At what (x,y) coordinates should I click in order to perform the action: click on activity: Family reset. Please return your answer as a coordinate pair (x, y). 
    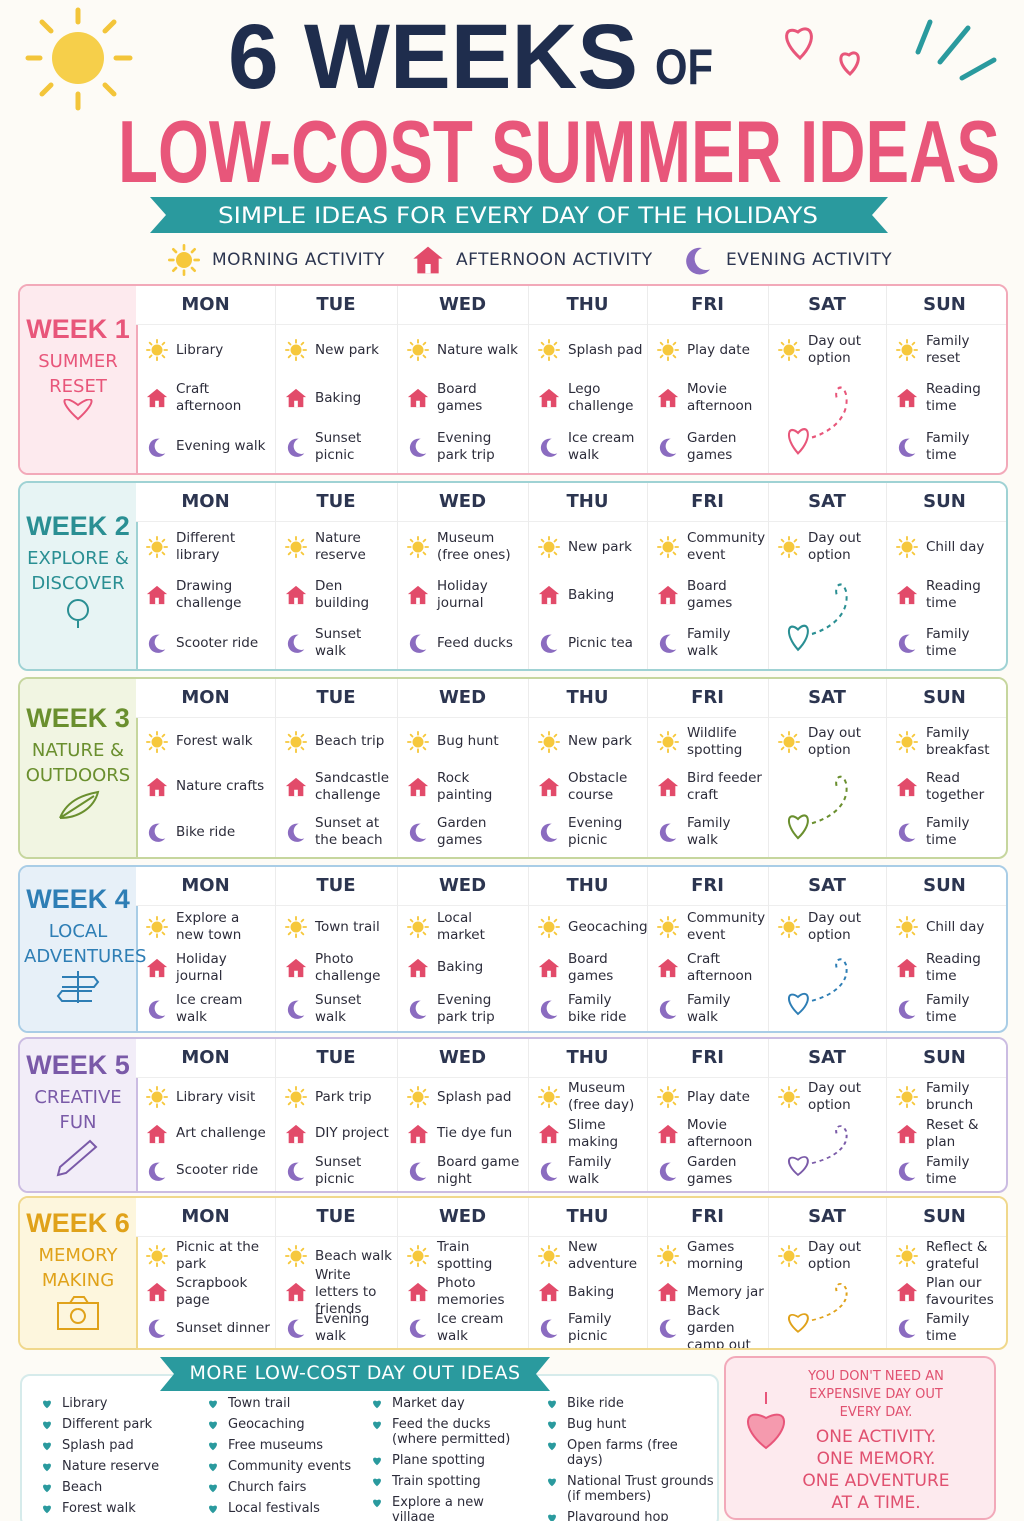
    Looking at the image, I should click on (947, 350).